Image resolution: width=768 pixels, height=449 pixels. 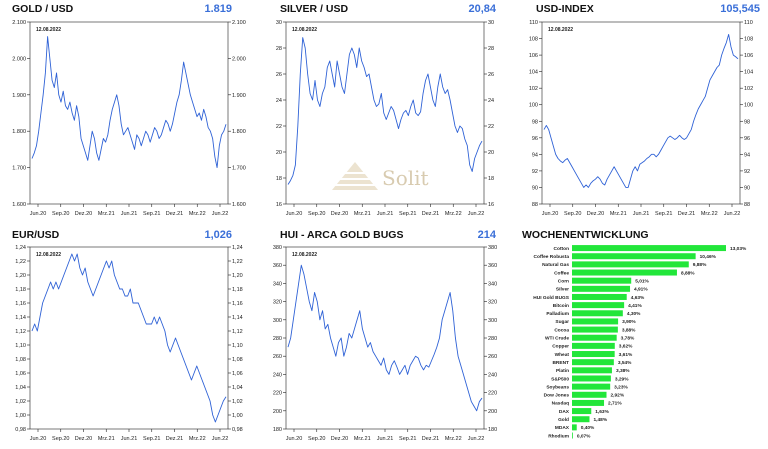 I want to click on y-tick-label-right: 1,00, so click(x=237, y=416).